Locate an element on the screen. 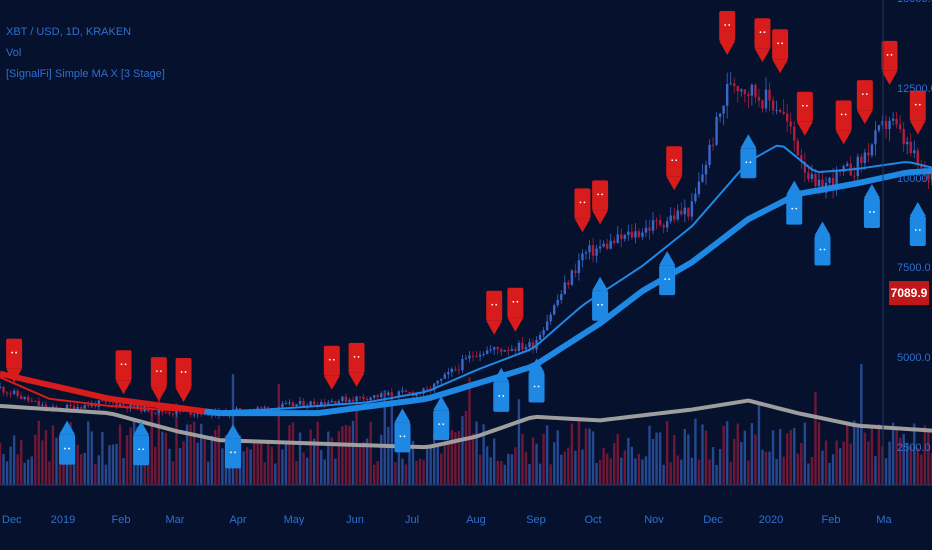 This screenshot has width=932, height=550. x-tick-label: Feb is located at coordinates (121, 520).